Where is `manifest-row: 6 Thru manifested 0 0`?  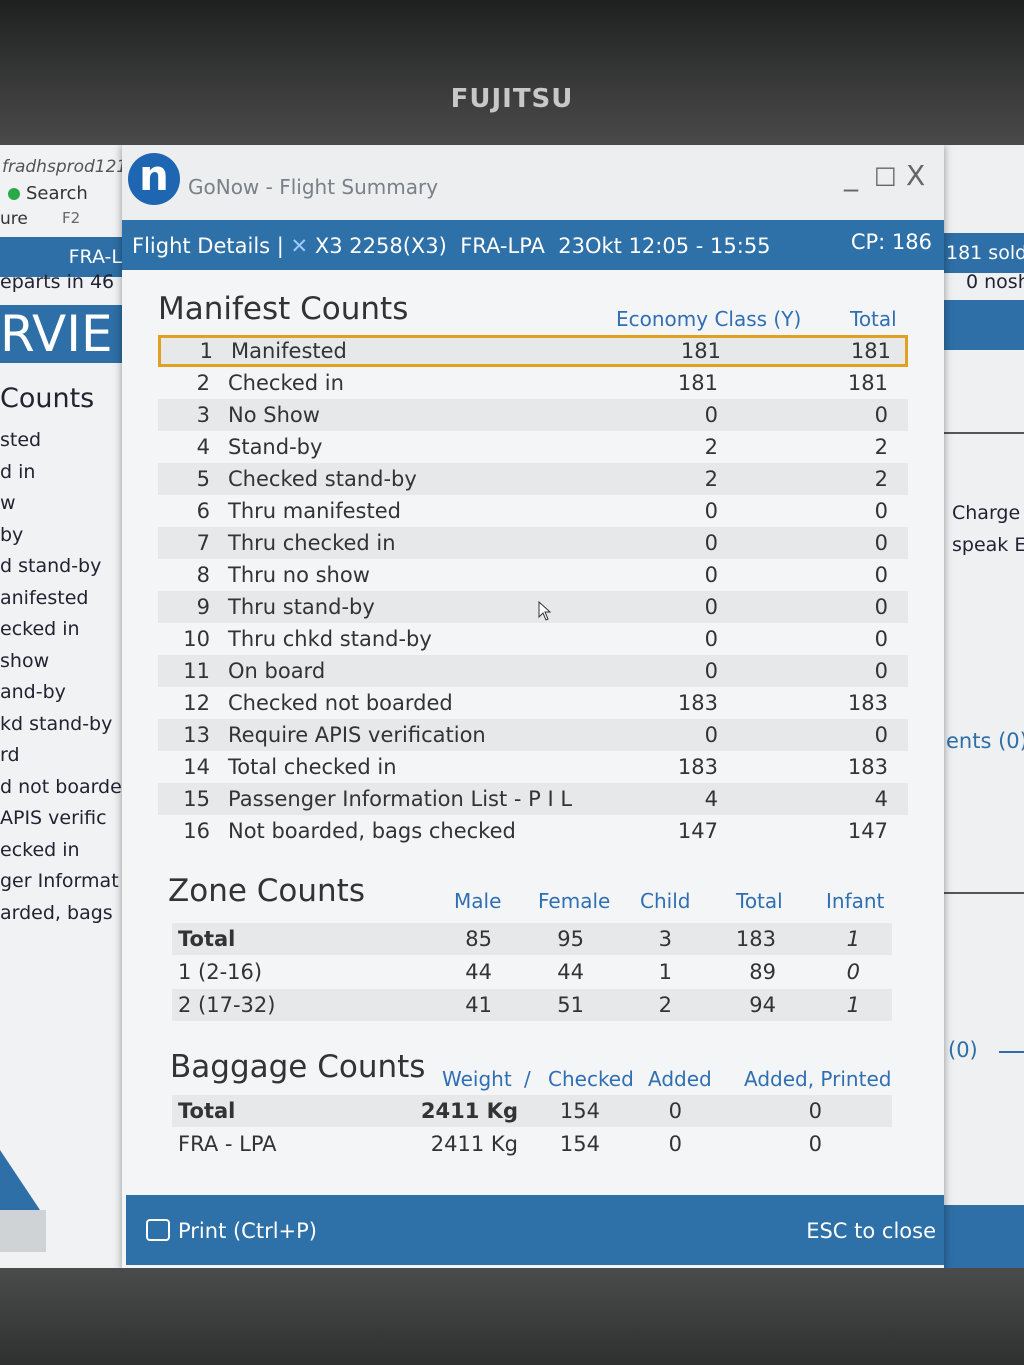
manifest-row: 6 Thru manifested 0 0 is located at coordinates (533, 511).